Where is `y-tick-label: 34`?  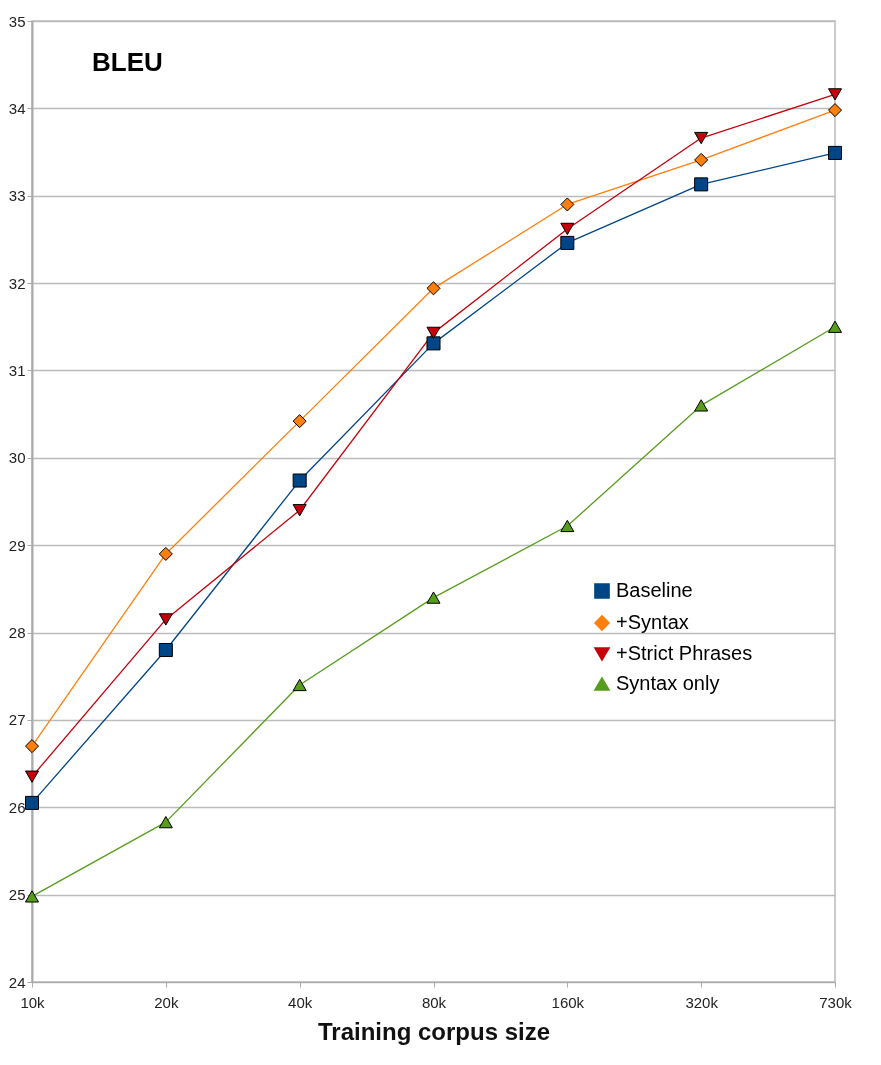 y-tick-label: 34 is located at coordinates (17, 108).